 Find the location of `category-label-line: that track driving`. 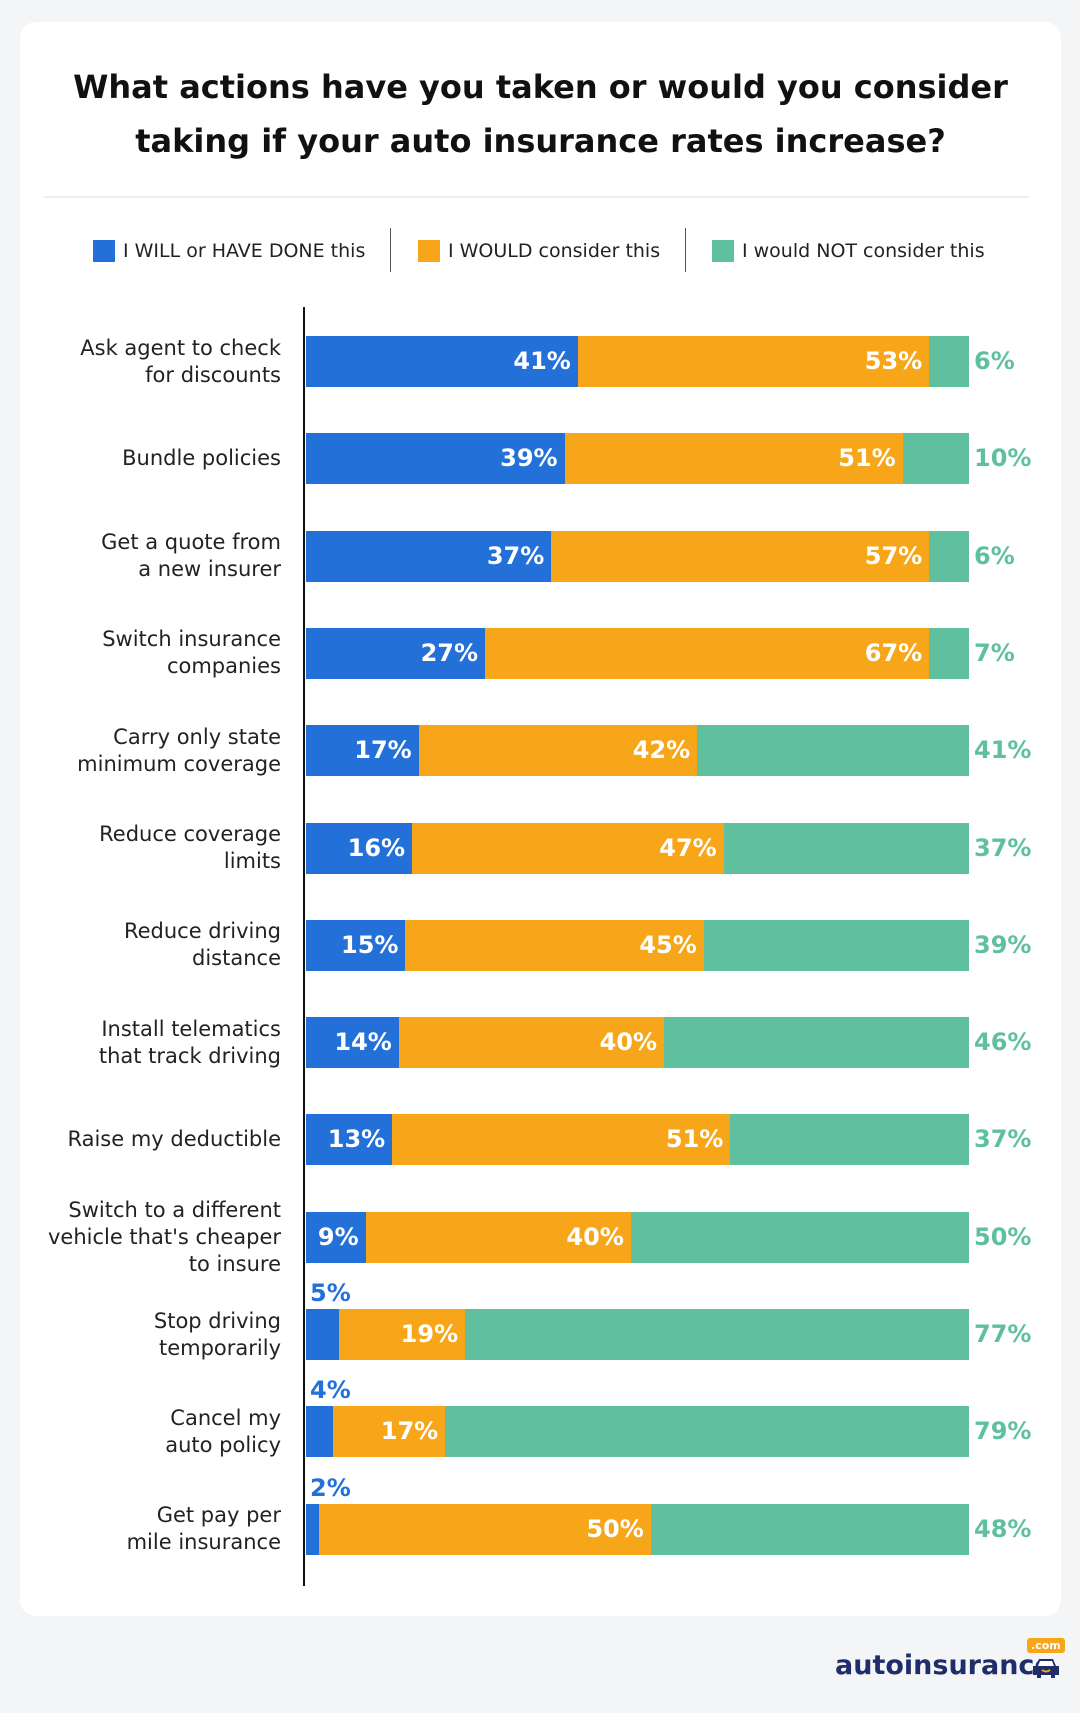

category-label-line: that track driving is located at coordinates (189, 1055).